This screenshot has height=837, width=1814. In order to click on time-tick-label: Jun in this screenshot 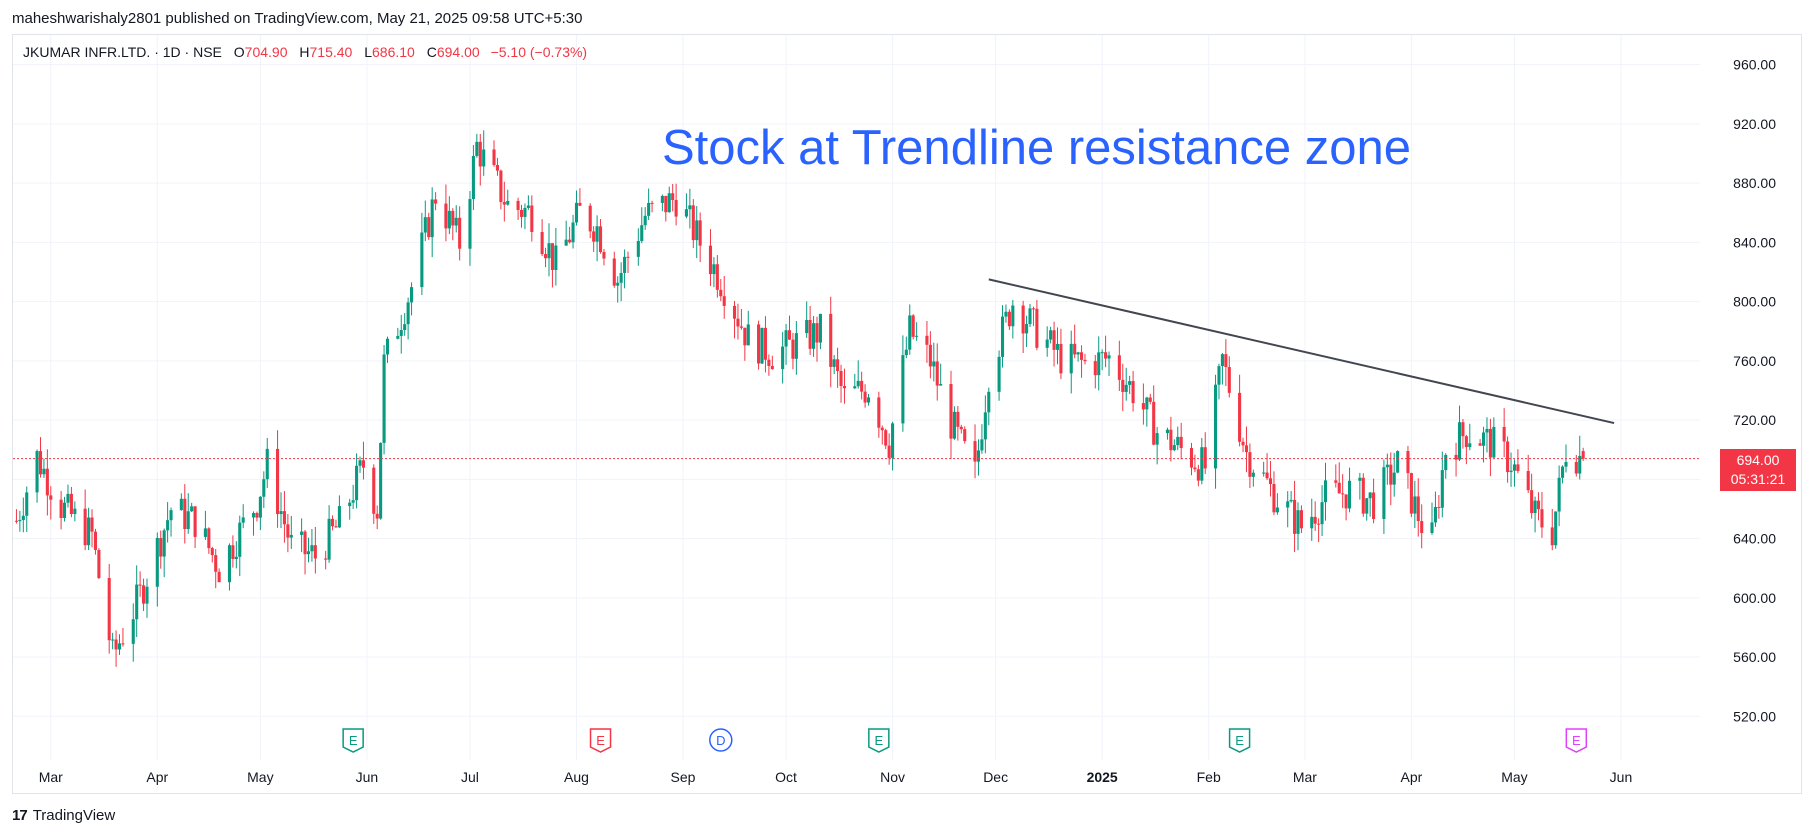, I will do `click(367, 777)`.